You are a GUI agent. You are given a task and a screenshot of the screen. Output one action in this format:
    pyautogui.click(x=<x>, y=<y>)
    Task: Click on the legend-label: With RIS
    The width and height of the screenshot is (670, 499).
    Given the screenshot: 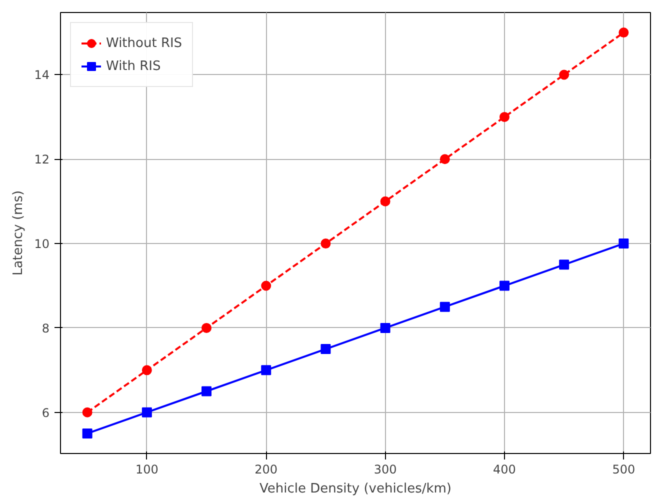 What is the action you would take?
    pyautogui.click(x=133, y=66)
    